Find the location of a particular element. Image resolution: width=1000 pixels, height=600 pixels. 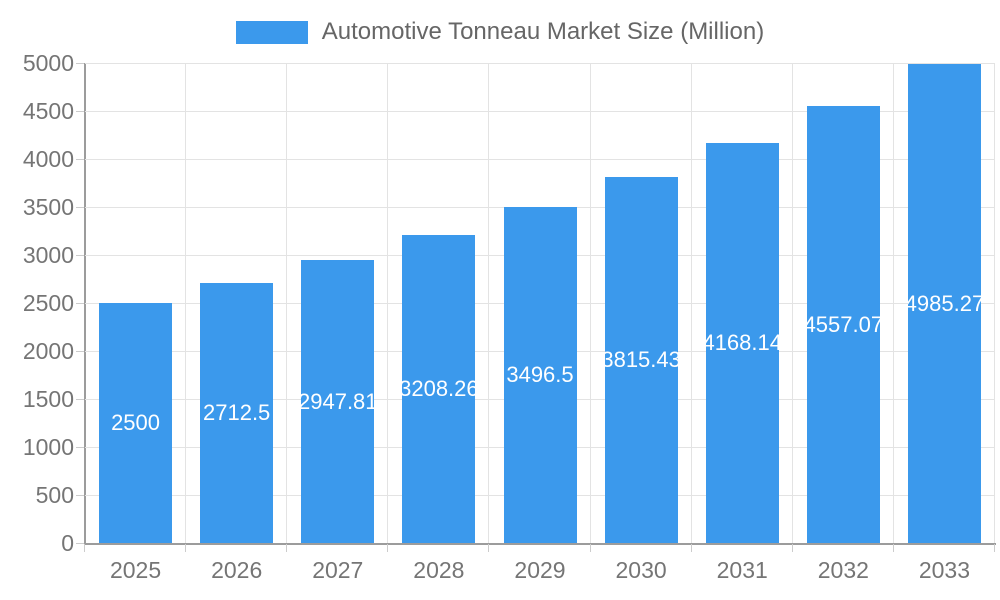

legend-label: Automotive Tonneau Market Size (Million) is located at coordinates (543, 31).